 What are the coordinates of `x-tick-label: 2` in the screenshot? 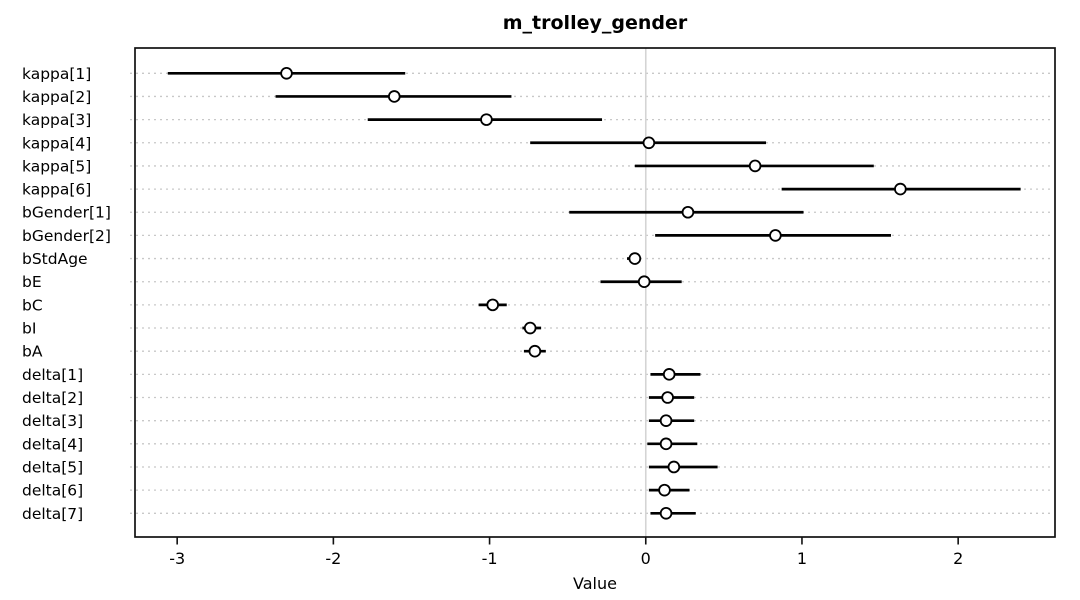 It's located at (958, 558).